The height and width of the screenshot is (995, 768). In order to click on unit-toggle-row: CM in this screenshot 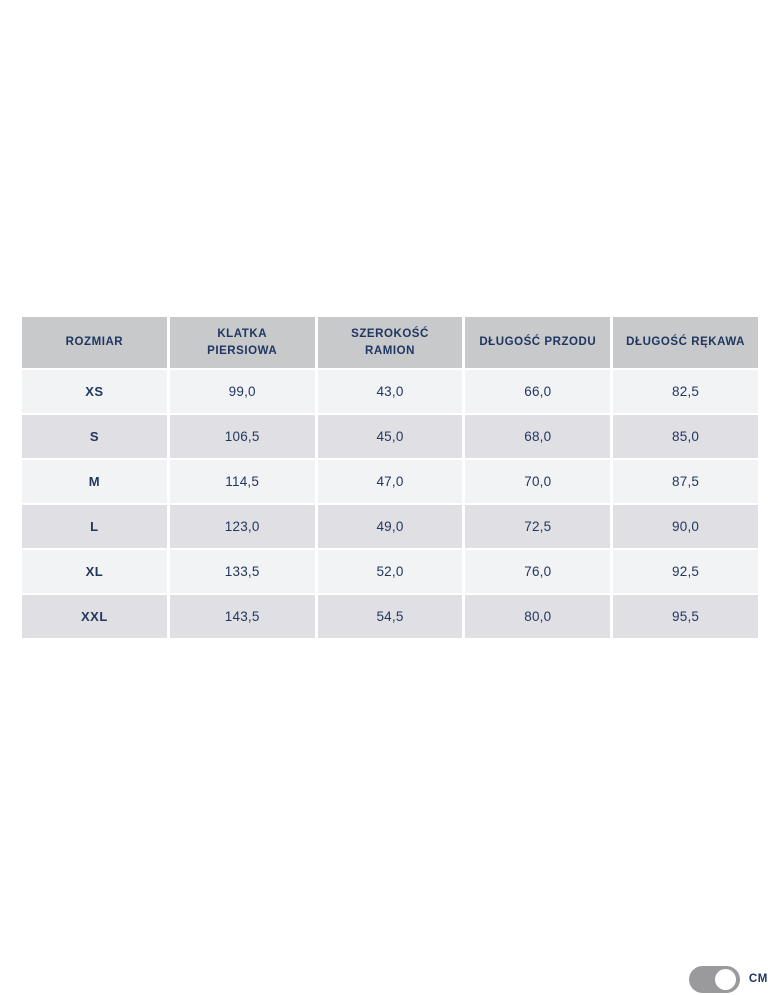, I will do `click(395, 979)`.